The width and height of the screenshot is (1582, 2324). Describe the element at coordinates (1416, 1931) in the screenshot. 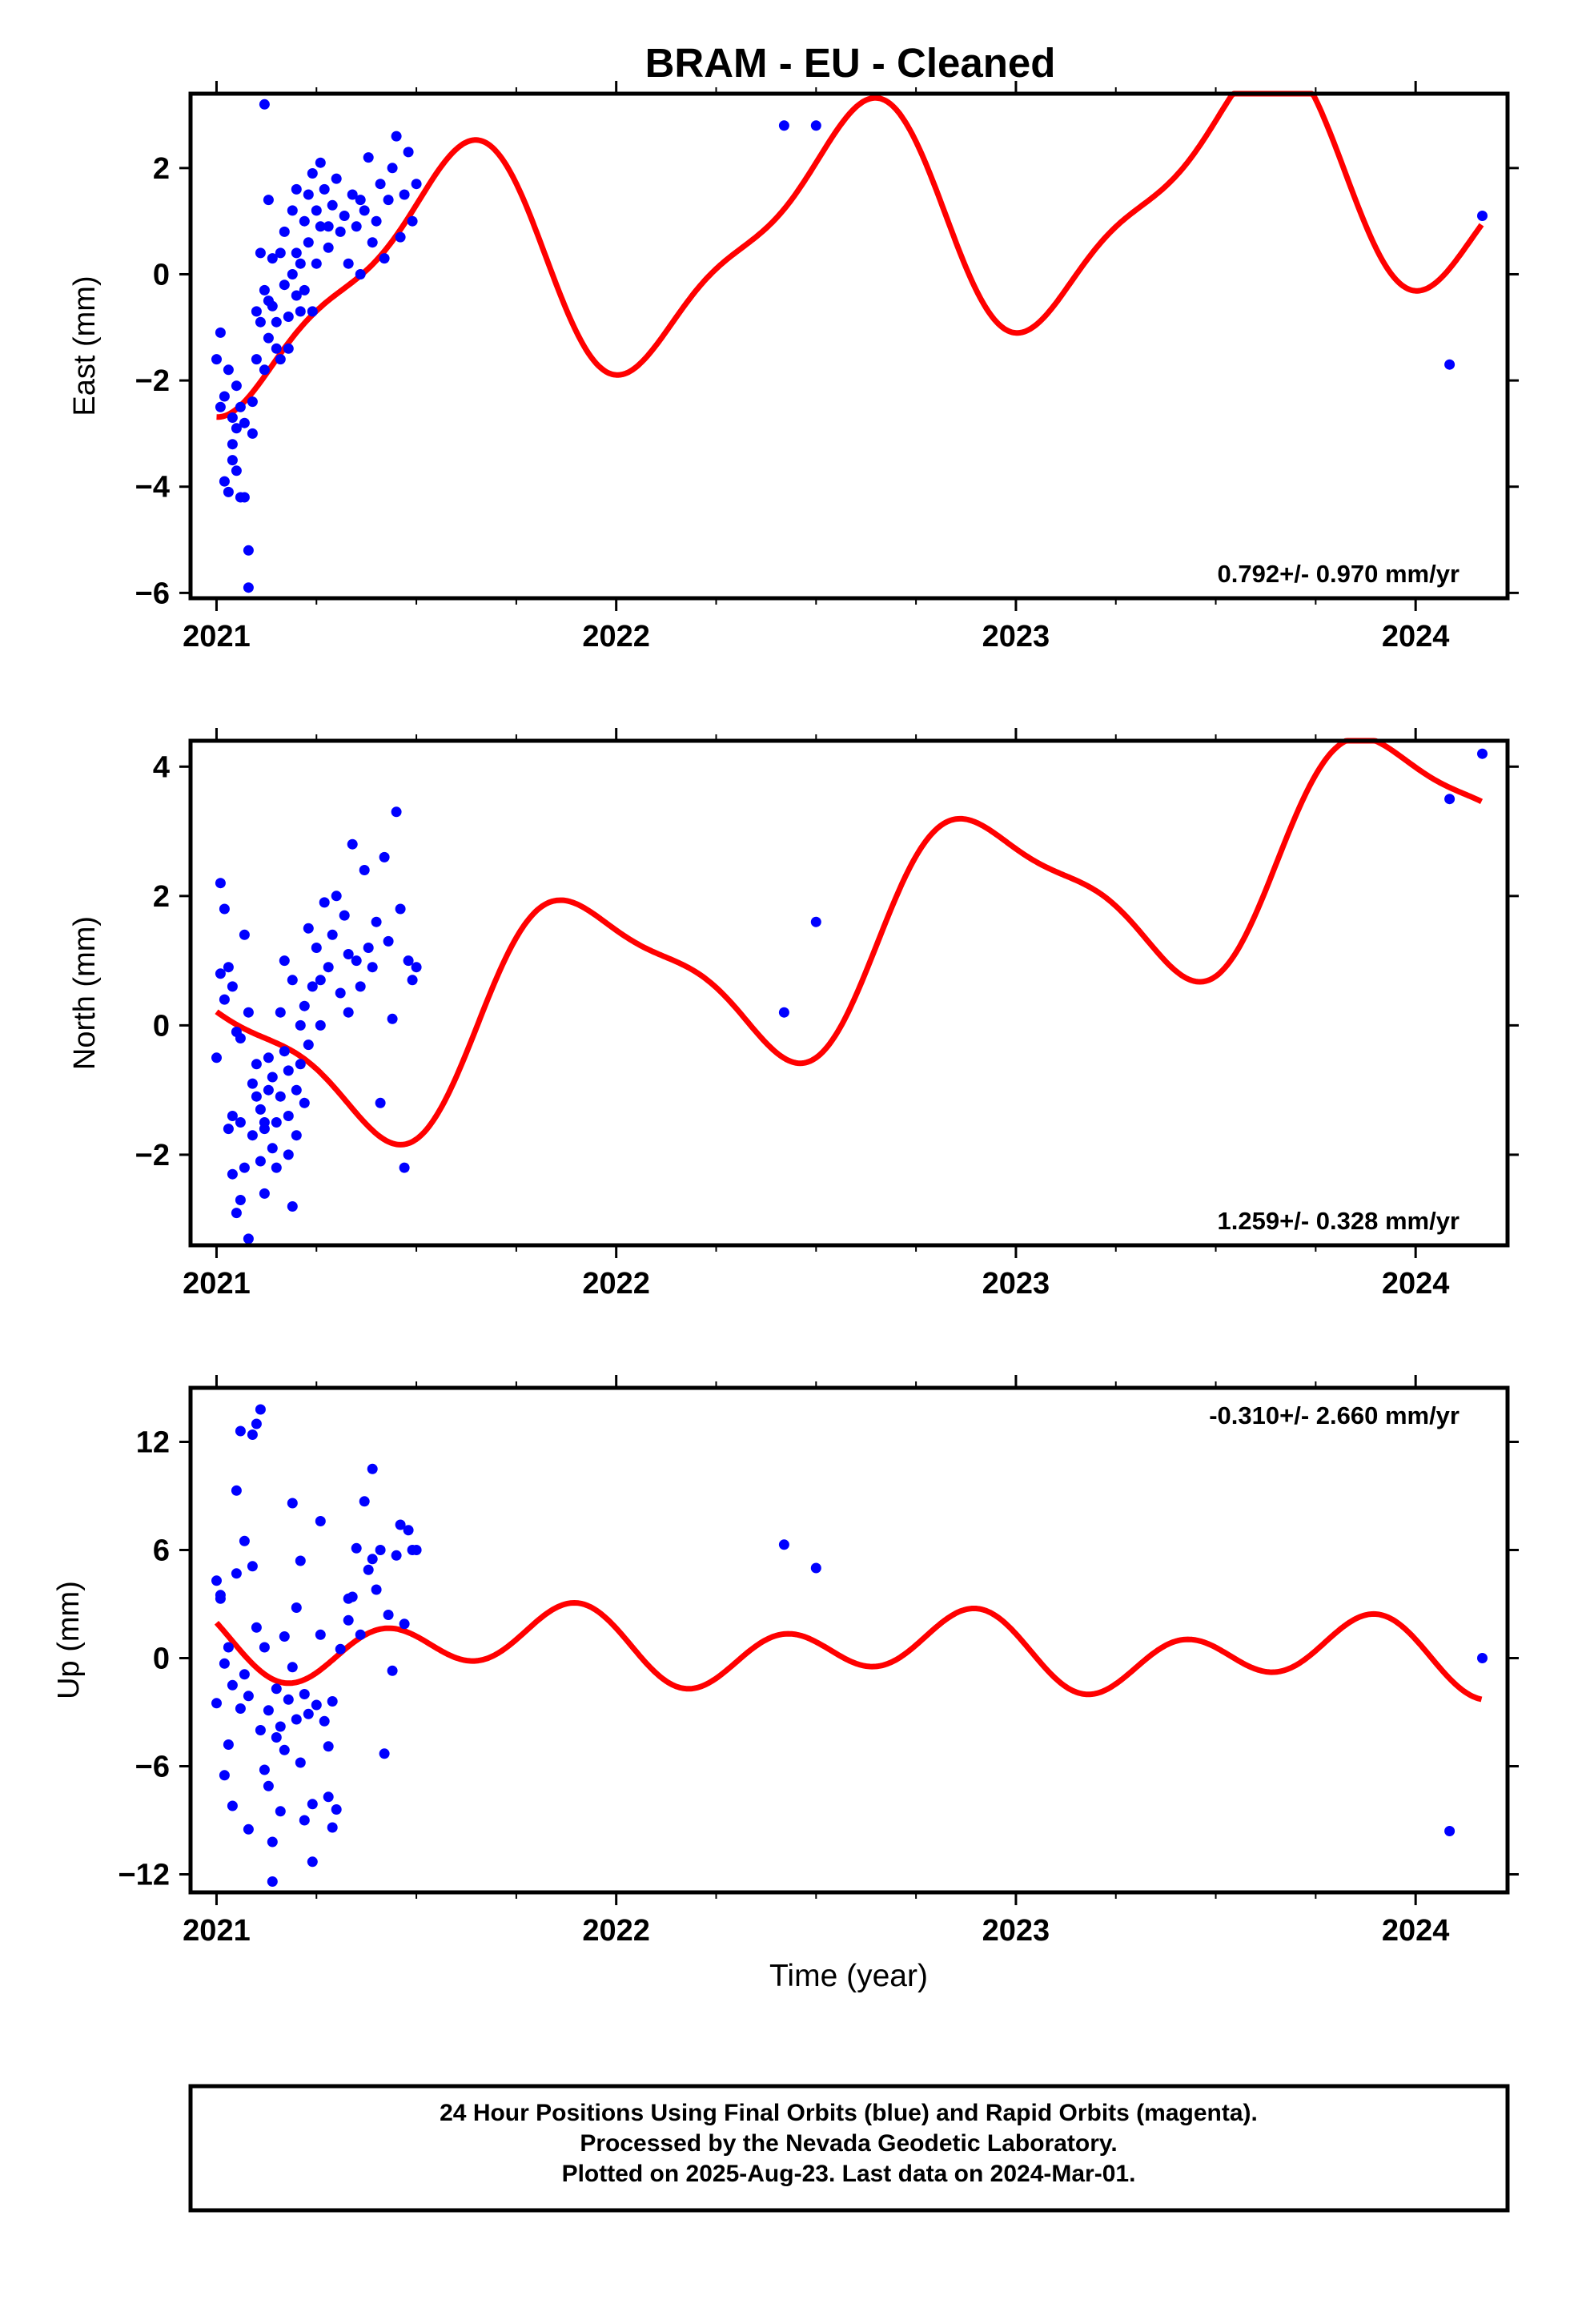

I see `up-x-tick-label: 2024` at that location.